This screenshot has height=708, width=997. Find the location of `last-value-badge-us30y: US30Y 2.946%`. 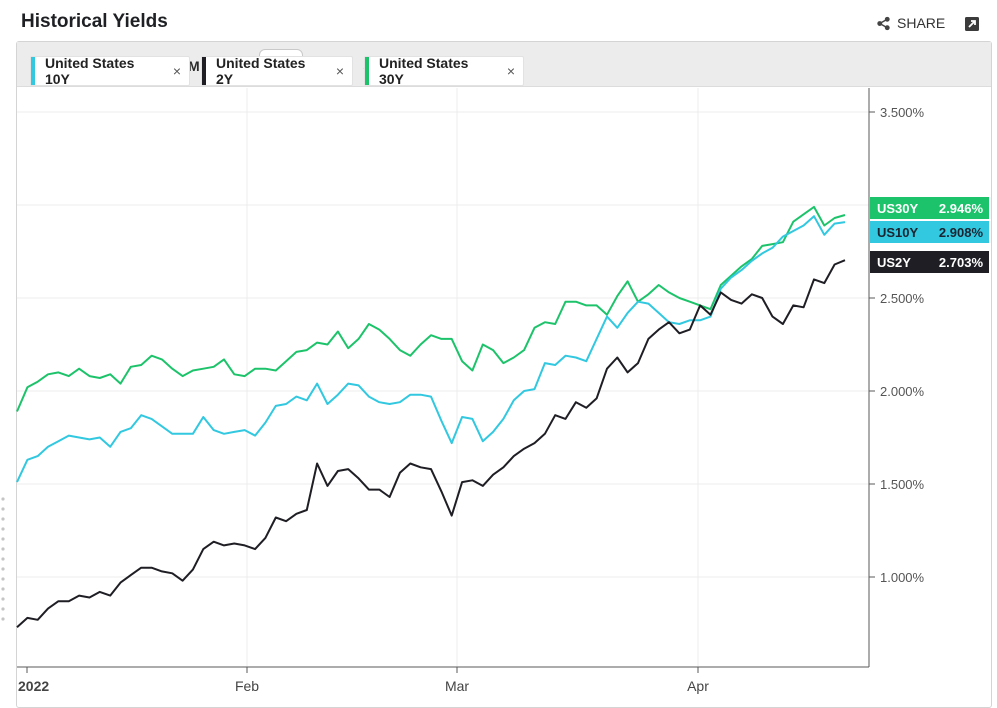

last-value-badge-us30y: US30Y 2.946% is located at coordinates (929, 208).